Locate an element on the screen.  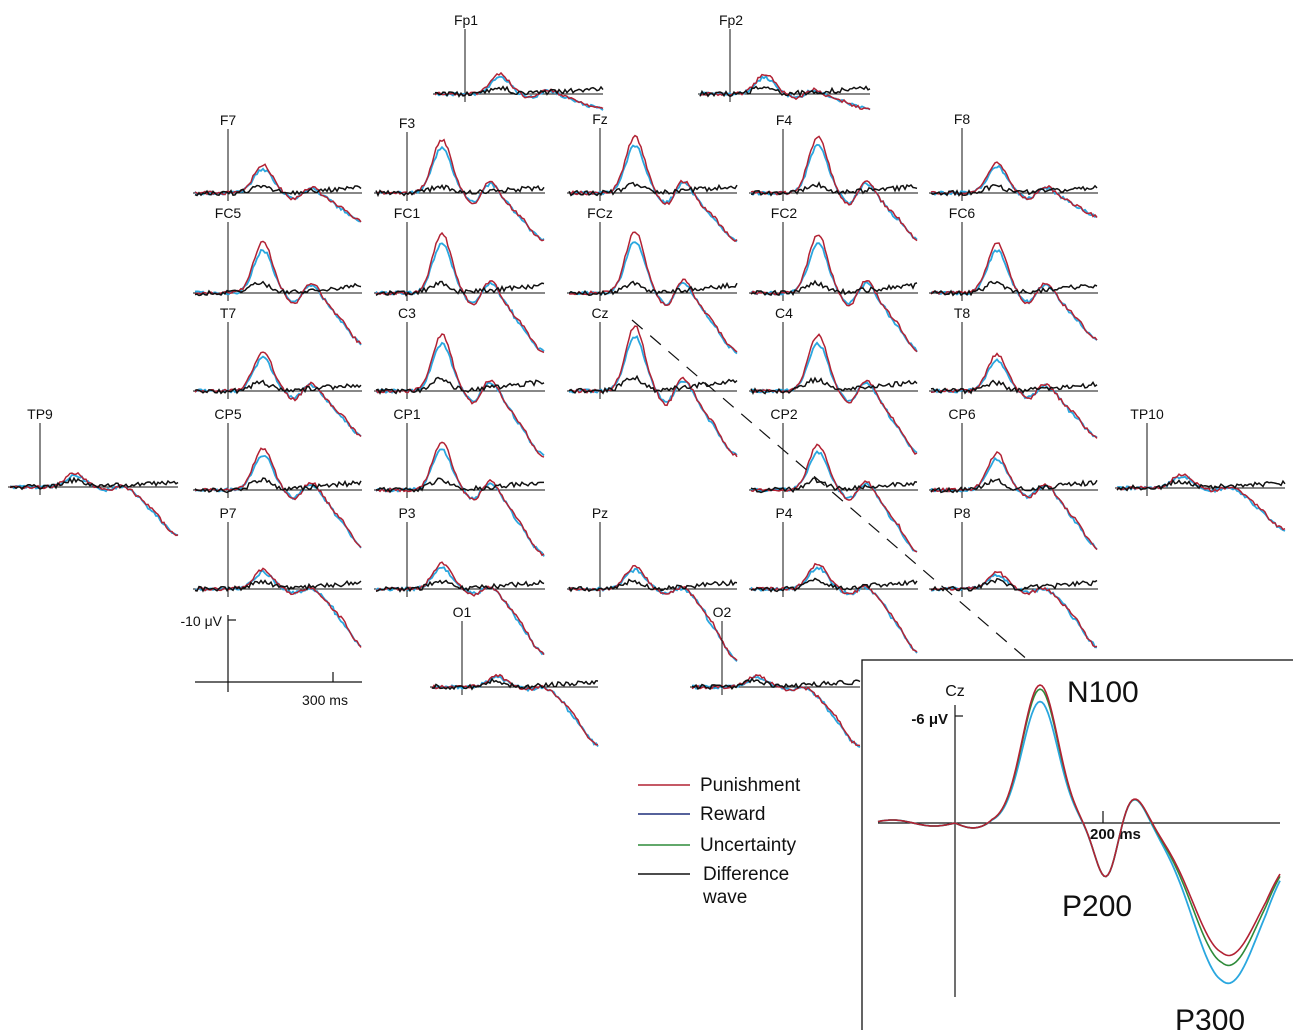
electrode-cp6: CP6 is located at coordinates (1013, 478).